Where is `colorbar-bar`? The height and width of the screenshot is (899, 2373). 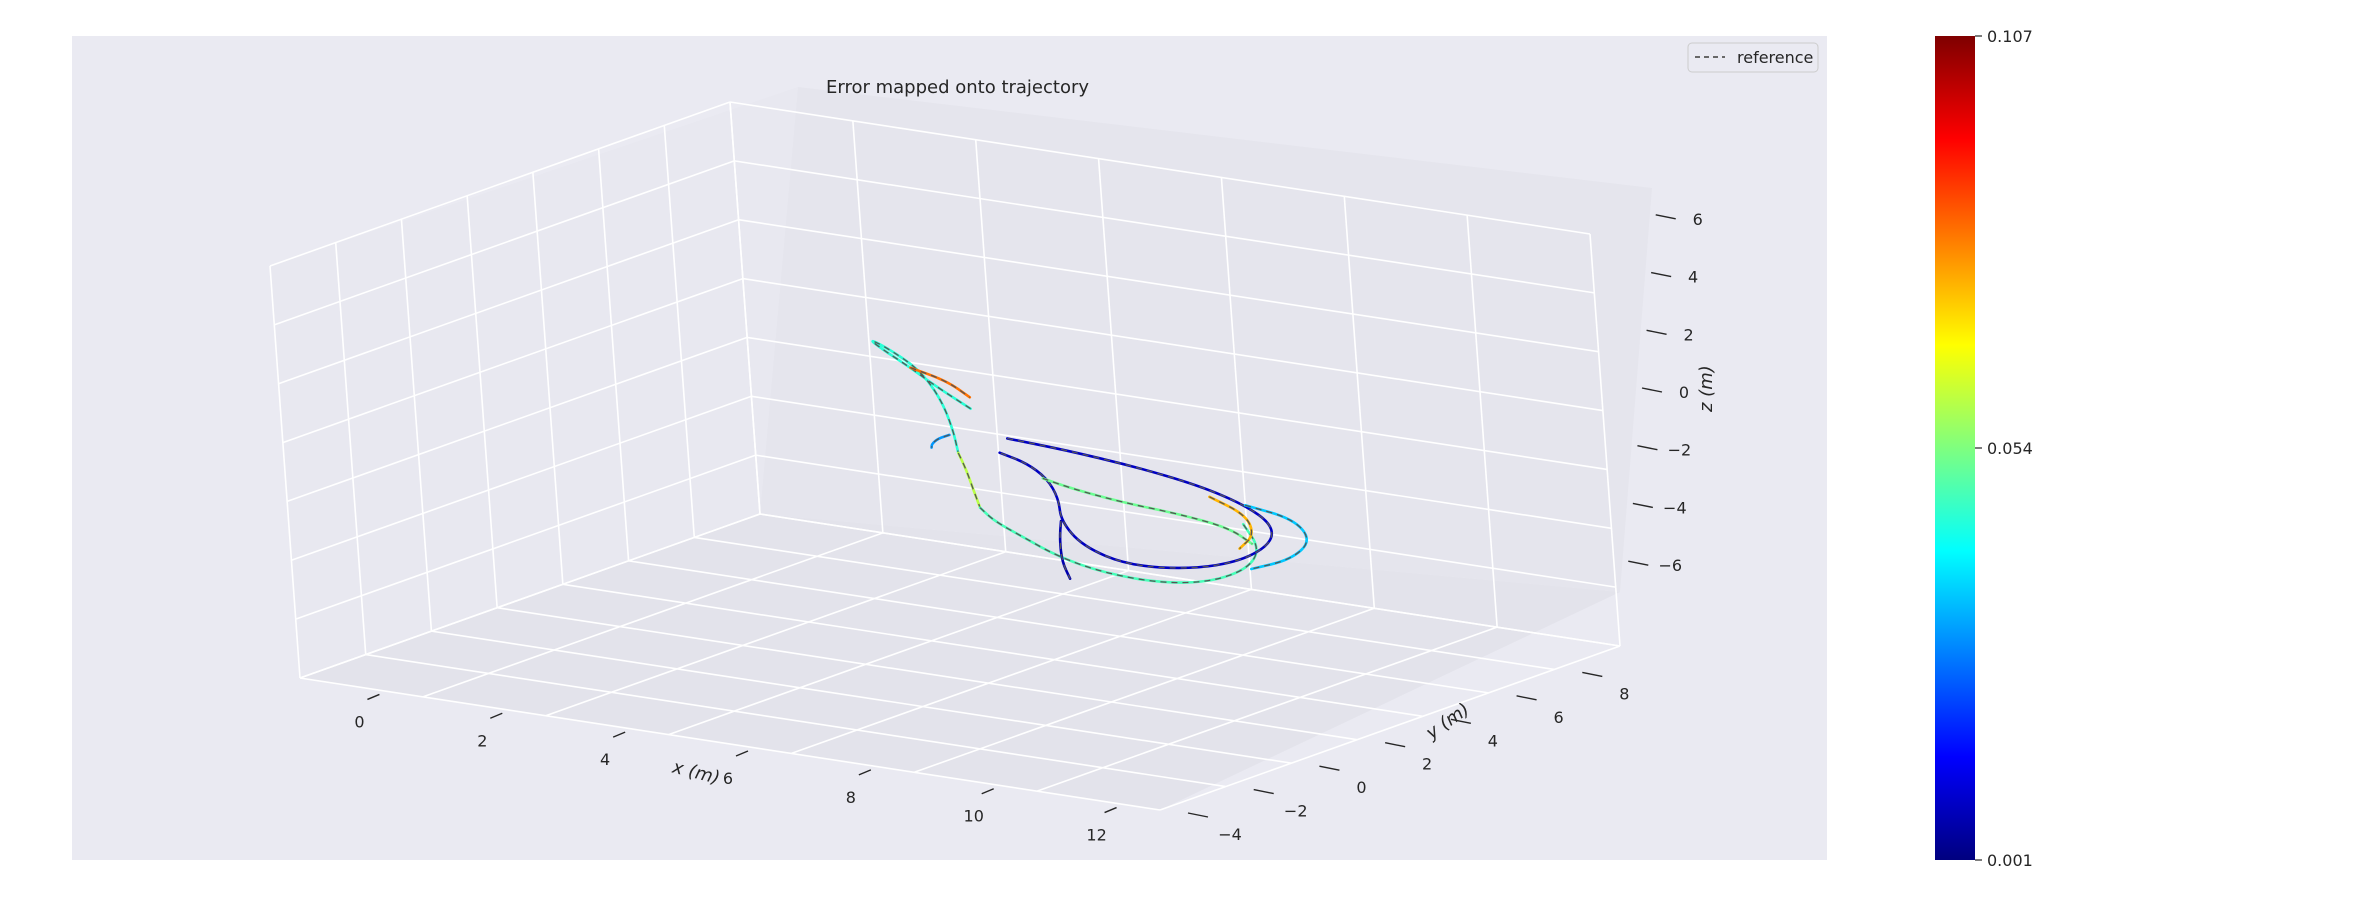 colorbar-bar is located at coordinates (1955, 448).